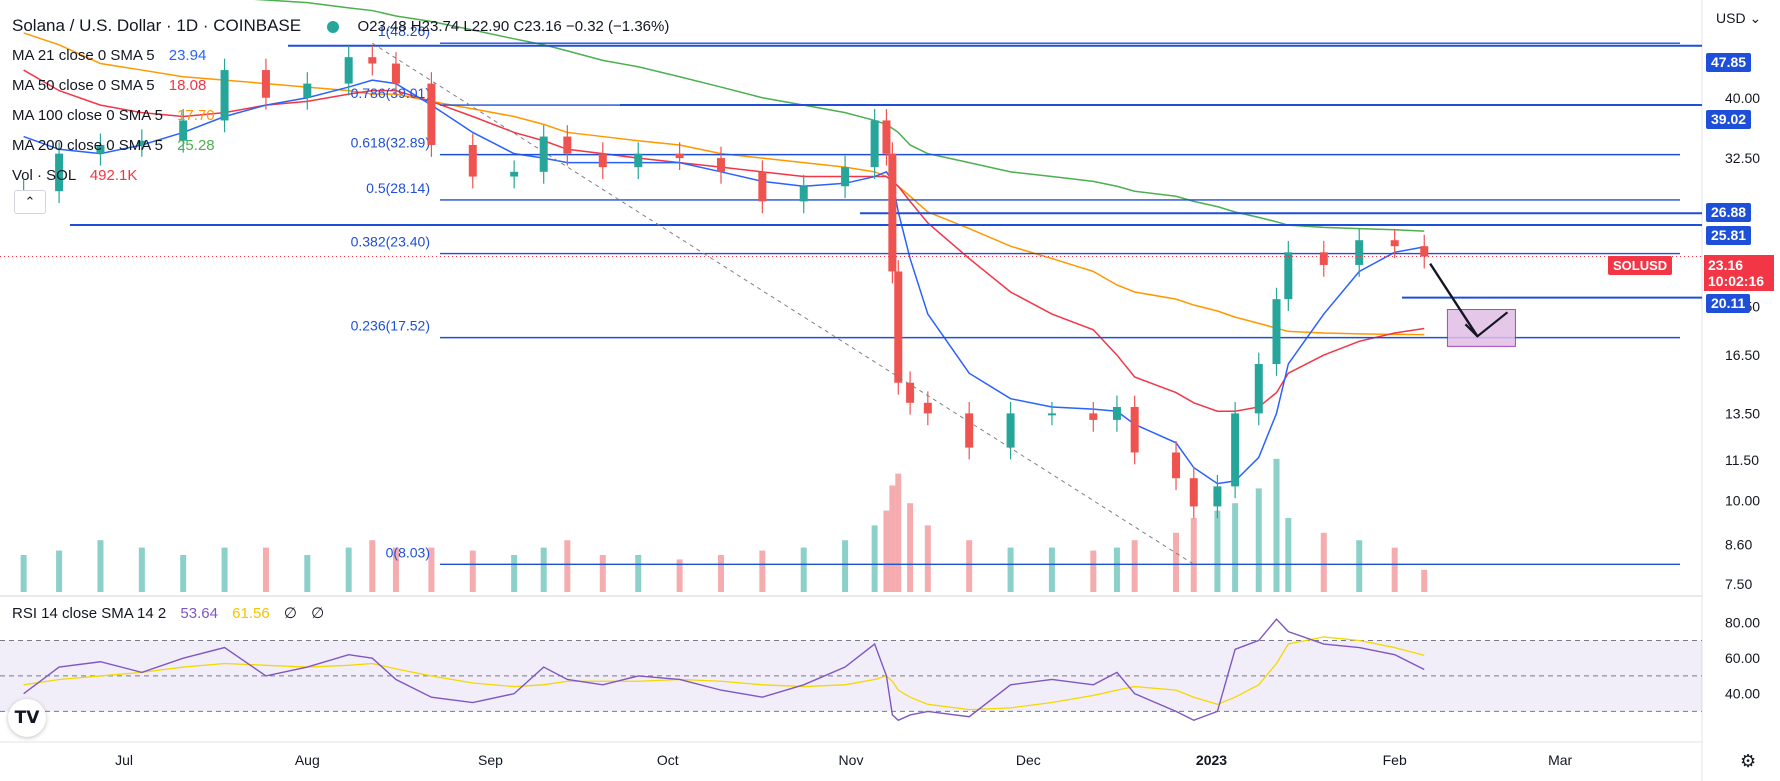  Describe the element at coordinates (173, 613) in the screenshot. I see `rsi-legend: RSI 14 close SMA 14 2 53.64 61.56 ∅ ∅` at that location.